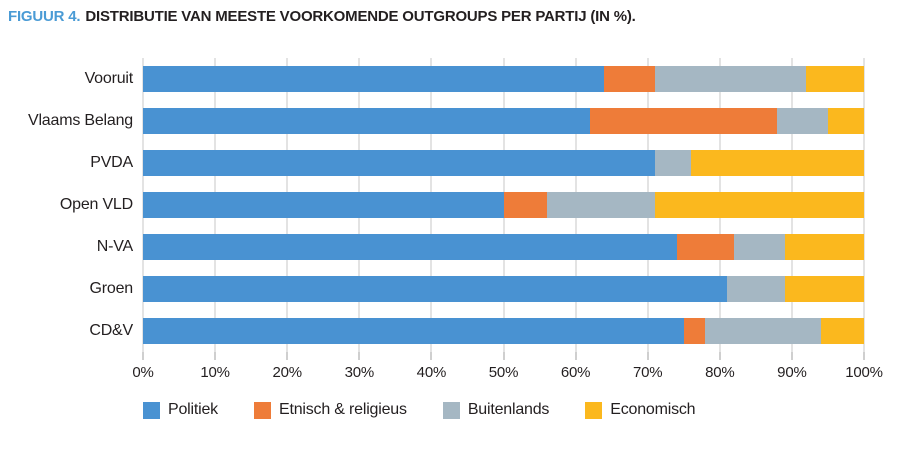  Describe the element at coordinates (143, 372) in the screenshot. I see `axis-tick-label: 0%` at that location.